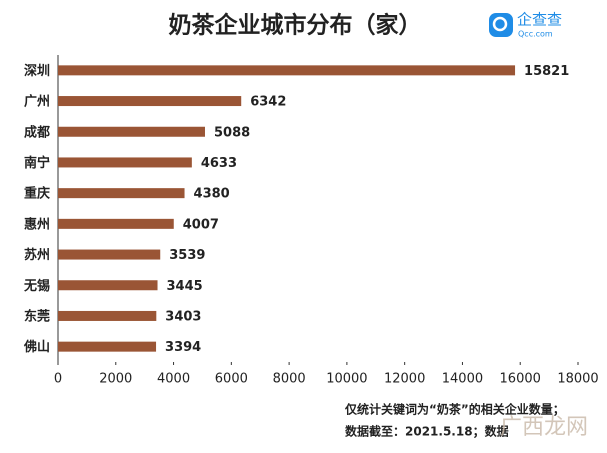 Image resolution: width=607 pixels, height=453 pixels. I want to click on y-tick-label: 佛山, so click(36, 347).